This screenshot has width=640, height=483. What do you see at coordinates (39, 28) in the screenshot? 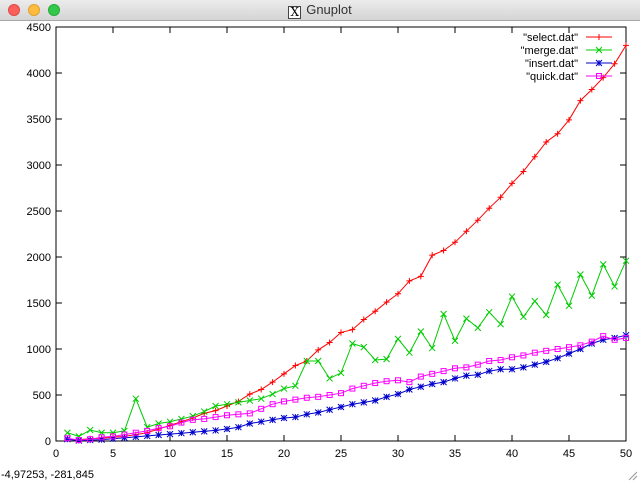
I see `y-tick-label: 4500` at bounding box center [39, 28].